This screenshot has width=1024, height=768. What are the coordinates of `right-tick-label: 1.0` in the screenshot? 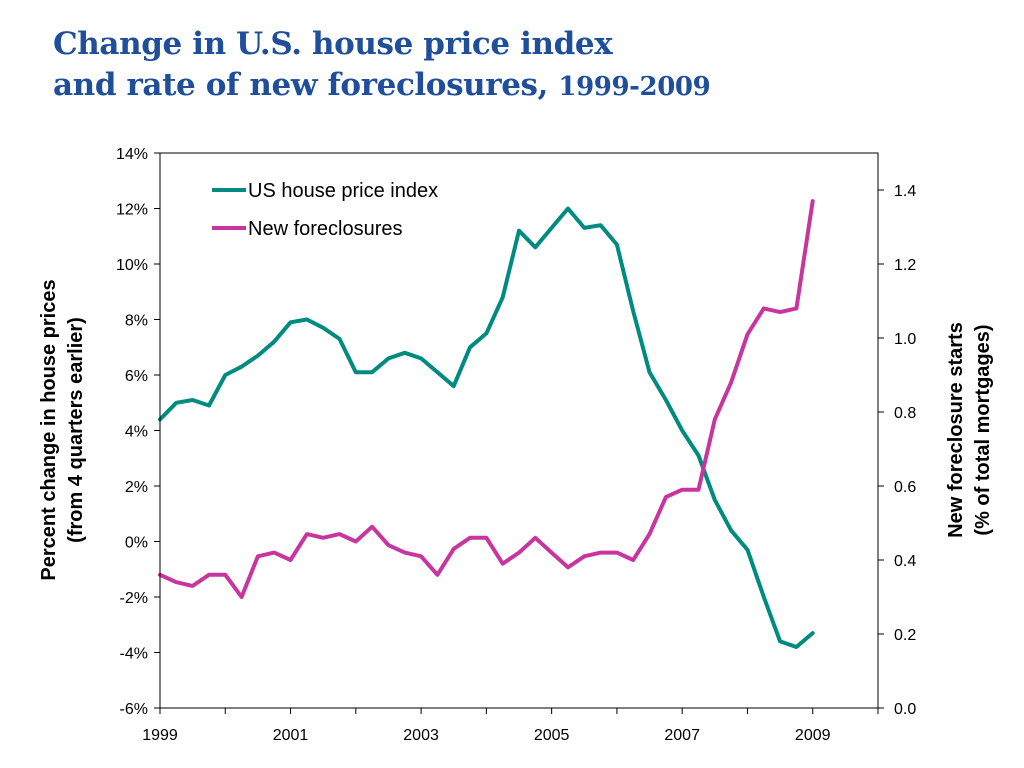 It's located at (905, 339).